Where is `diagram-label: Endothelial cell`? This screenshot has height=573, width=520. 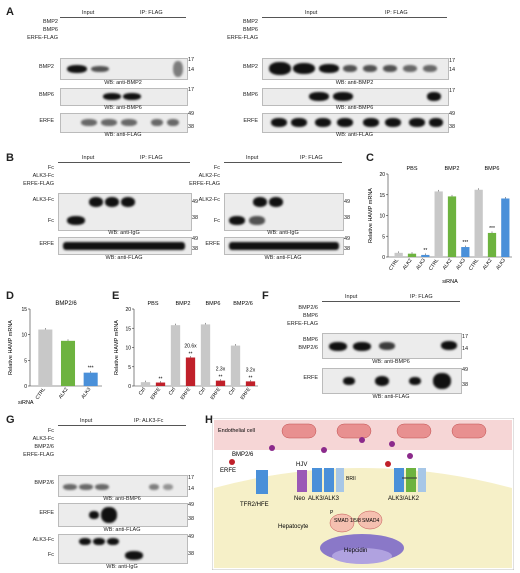 diagram-label: Endothelial cell is located at coordinates (236, 431).